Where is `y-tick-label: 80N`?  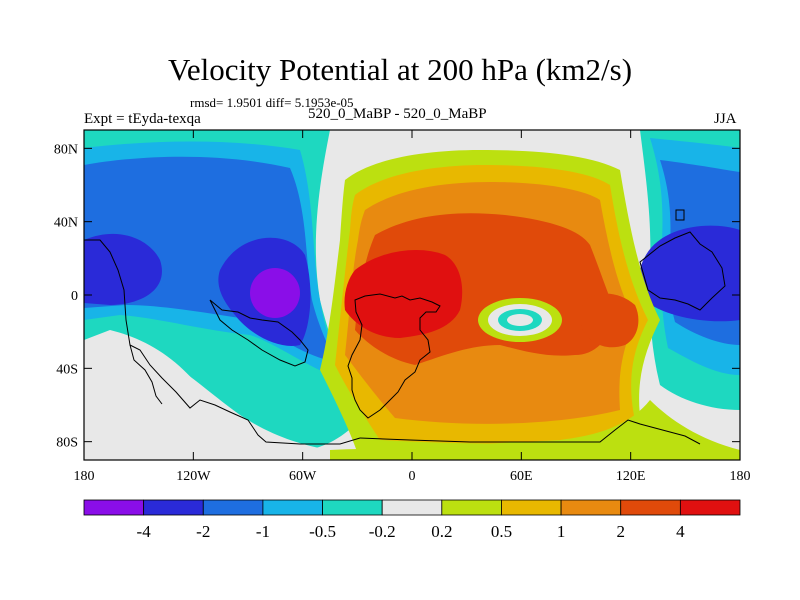
y-tick-label: 80N is located at coordinates (66, 149).